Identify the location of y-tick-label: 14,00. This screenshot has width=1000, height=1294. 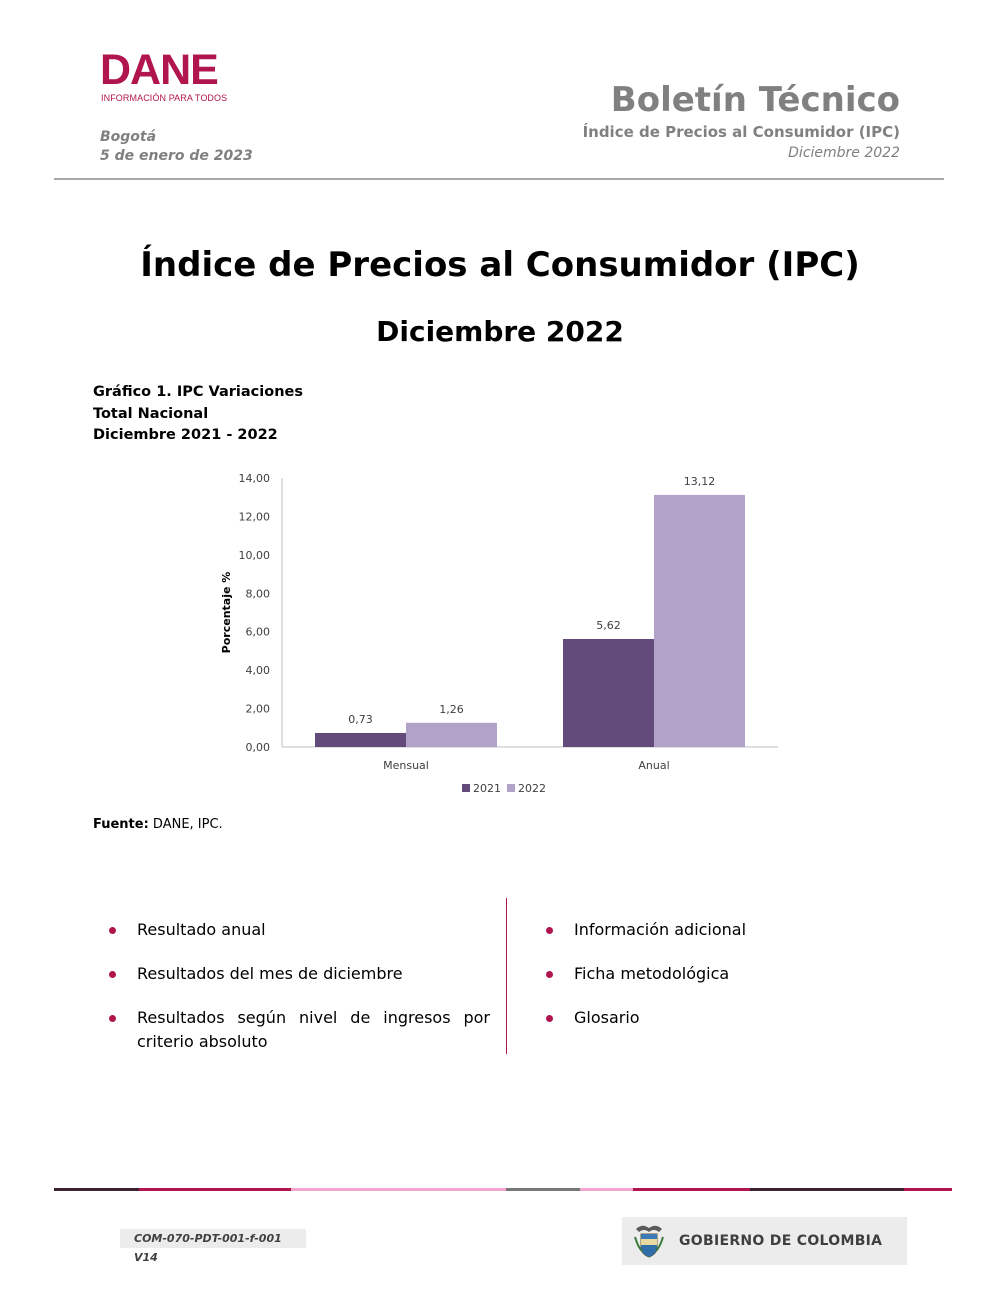
(255, 478).